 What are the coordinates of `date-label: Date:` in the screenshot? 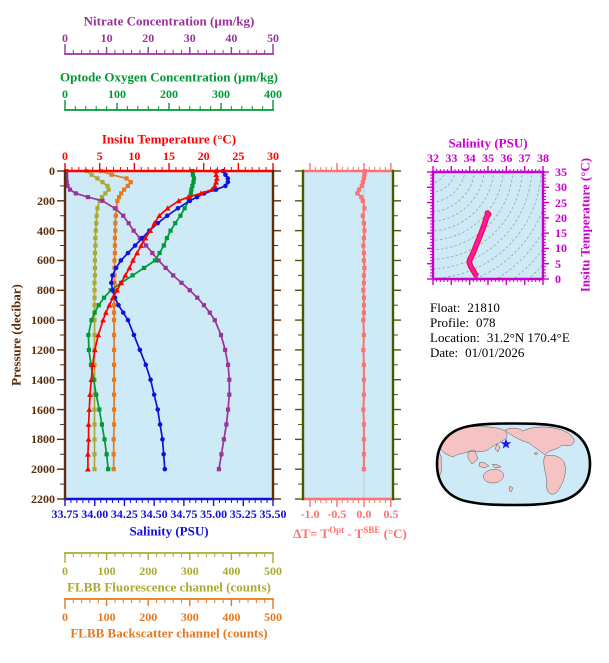 It's located at (444, 352).